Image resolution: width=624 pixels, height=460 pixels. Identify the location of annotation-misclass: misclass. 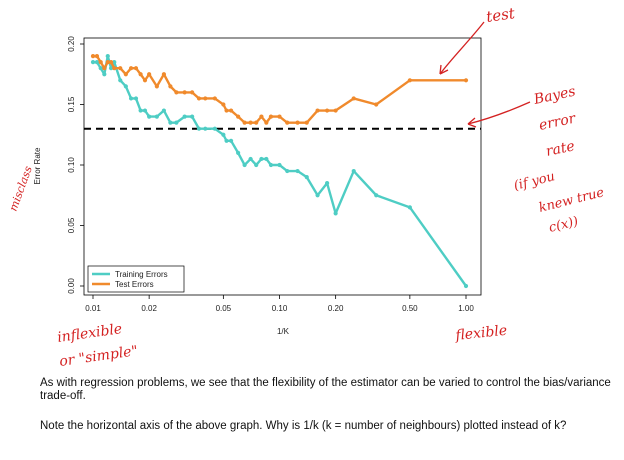
(21, 188).